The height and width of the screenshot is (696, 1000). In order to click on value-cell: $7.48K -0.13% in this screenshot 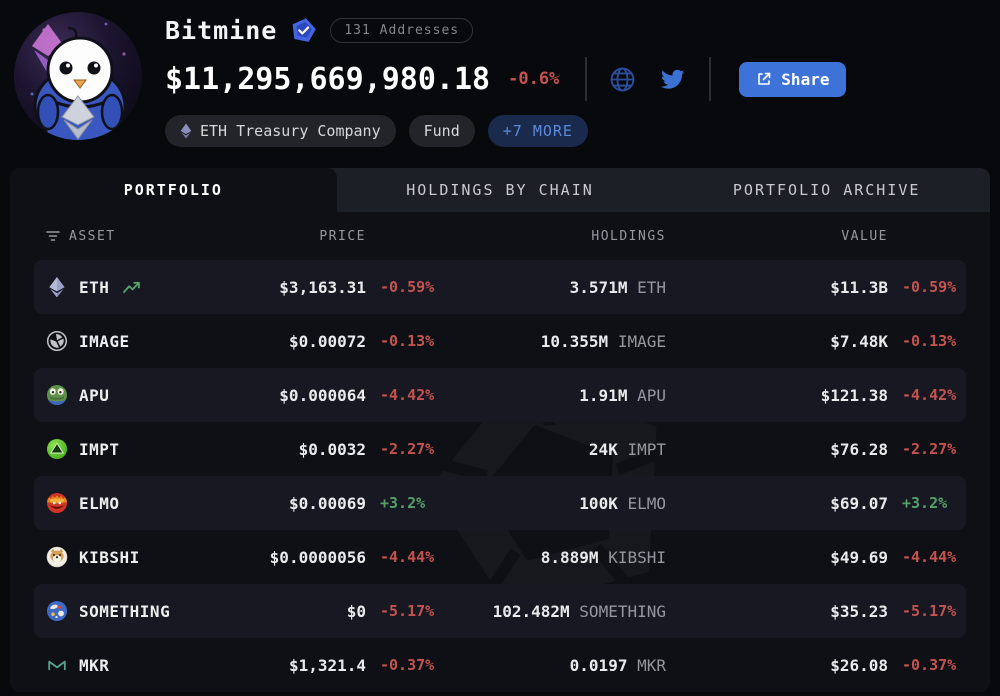, I will do `click(831, 341)`.